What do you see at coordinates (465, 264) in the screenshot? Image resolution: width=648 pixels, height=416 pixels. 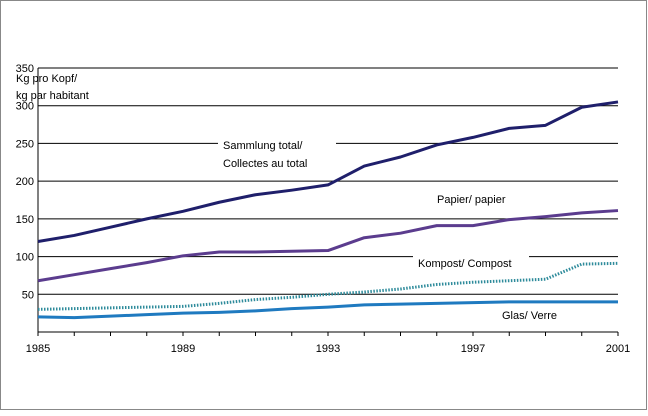 I see `series-label-kompost-line-1: Kompost/ Compost` at bounding box center [465, 264].